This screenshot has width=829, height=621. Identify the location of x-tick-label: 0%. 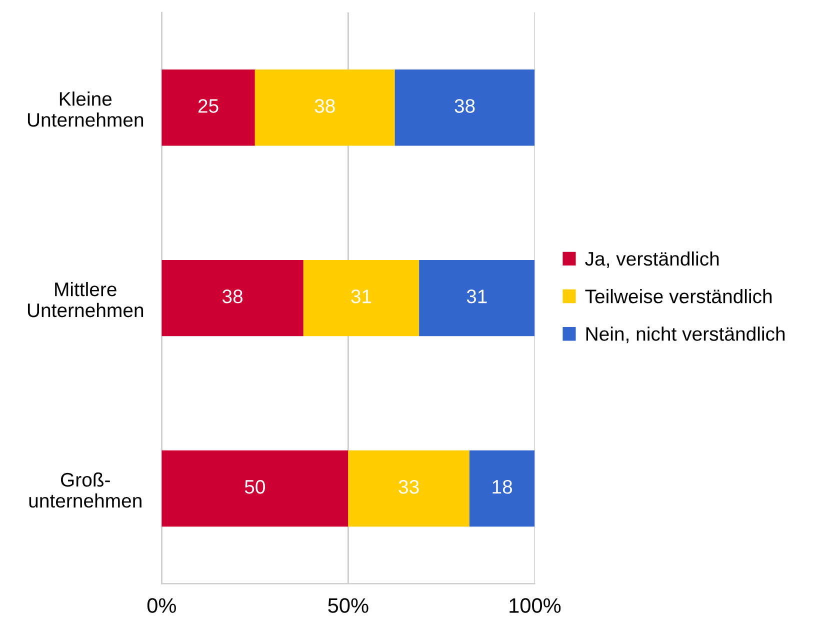
(161, 605).